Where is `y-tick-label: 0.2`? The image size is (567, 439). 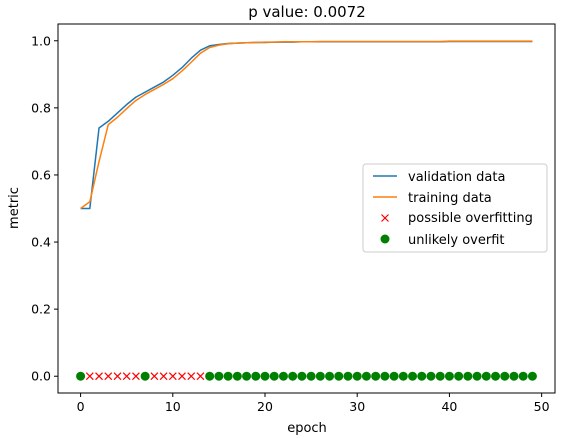 y-tick-label: 0.2 is located at coordinates (41, 309).